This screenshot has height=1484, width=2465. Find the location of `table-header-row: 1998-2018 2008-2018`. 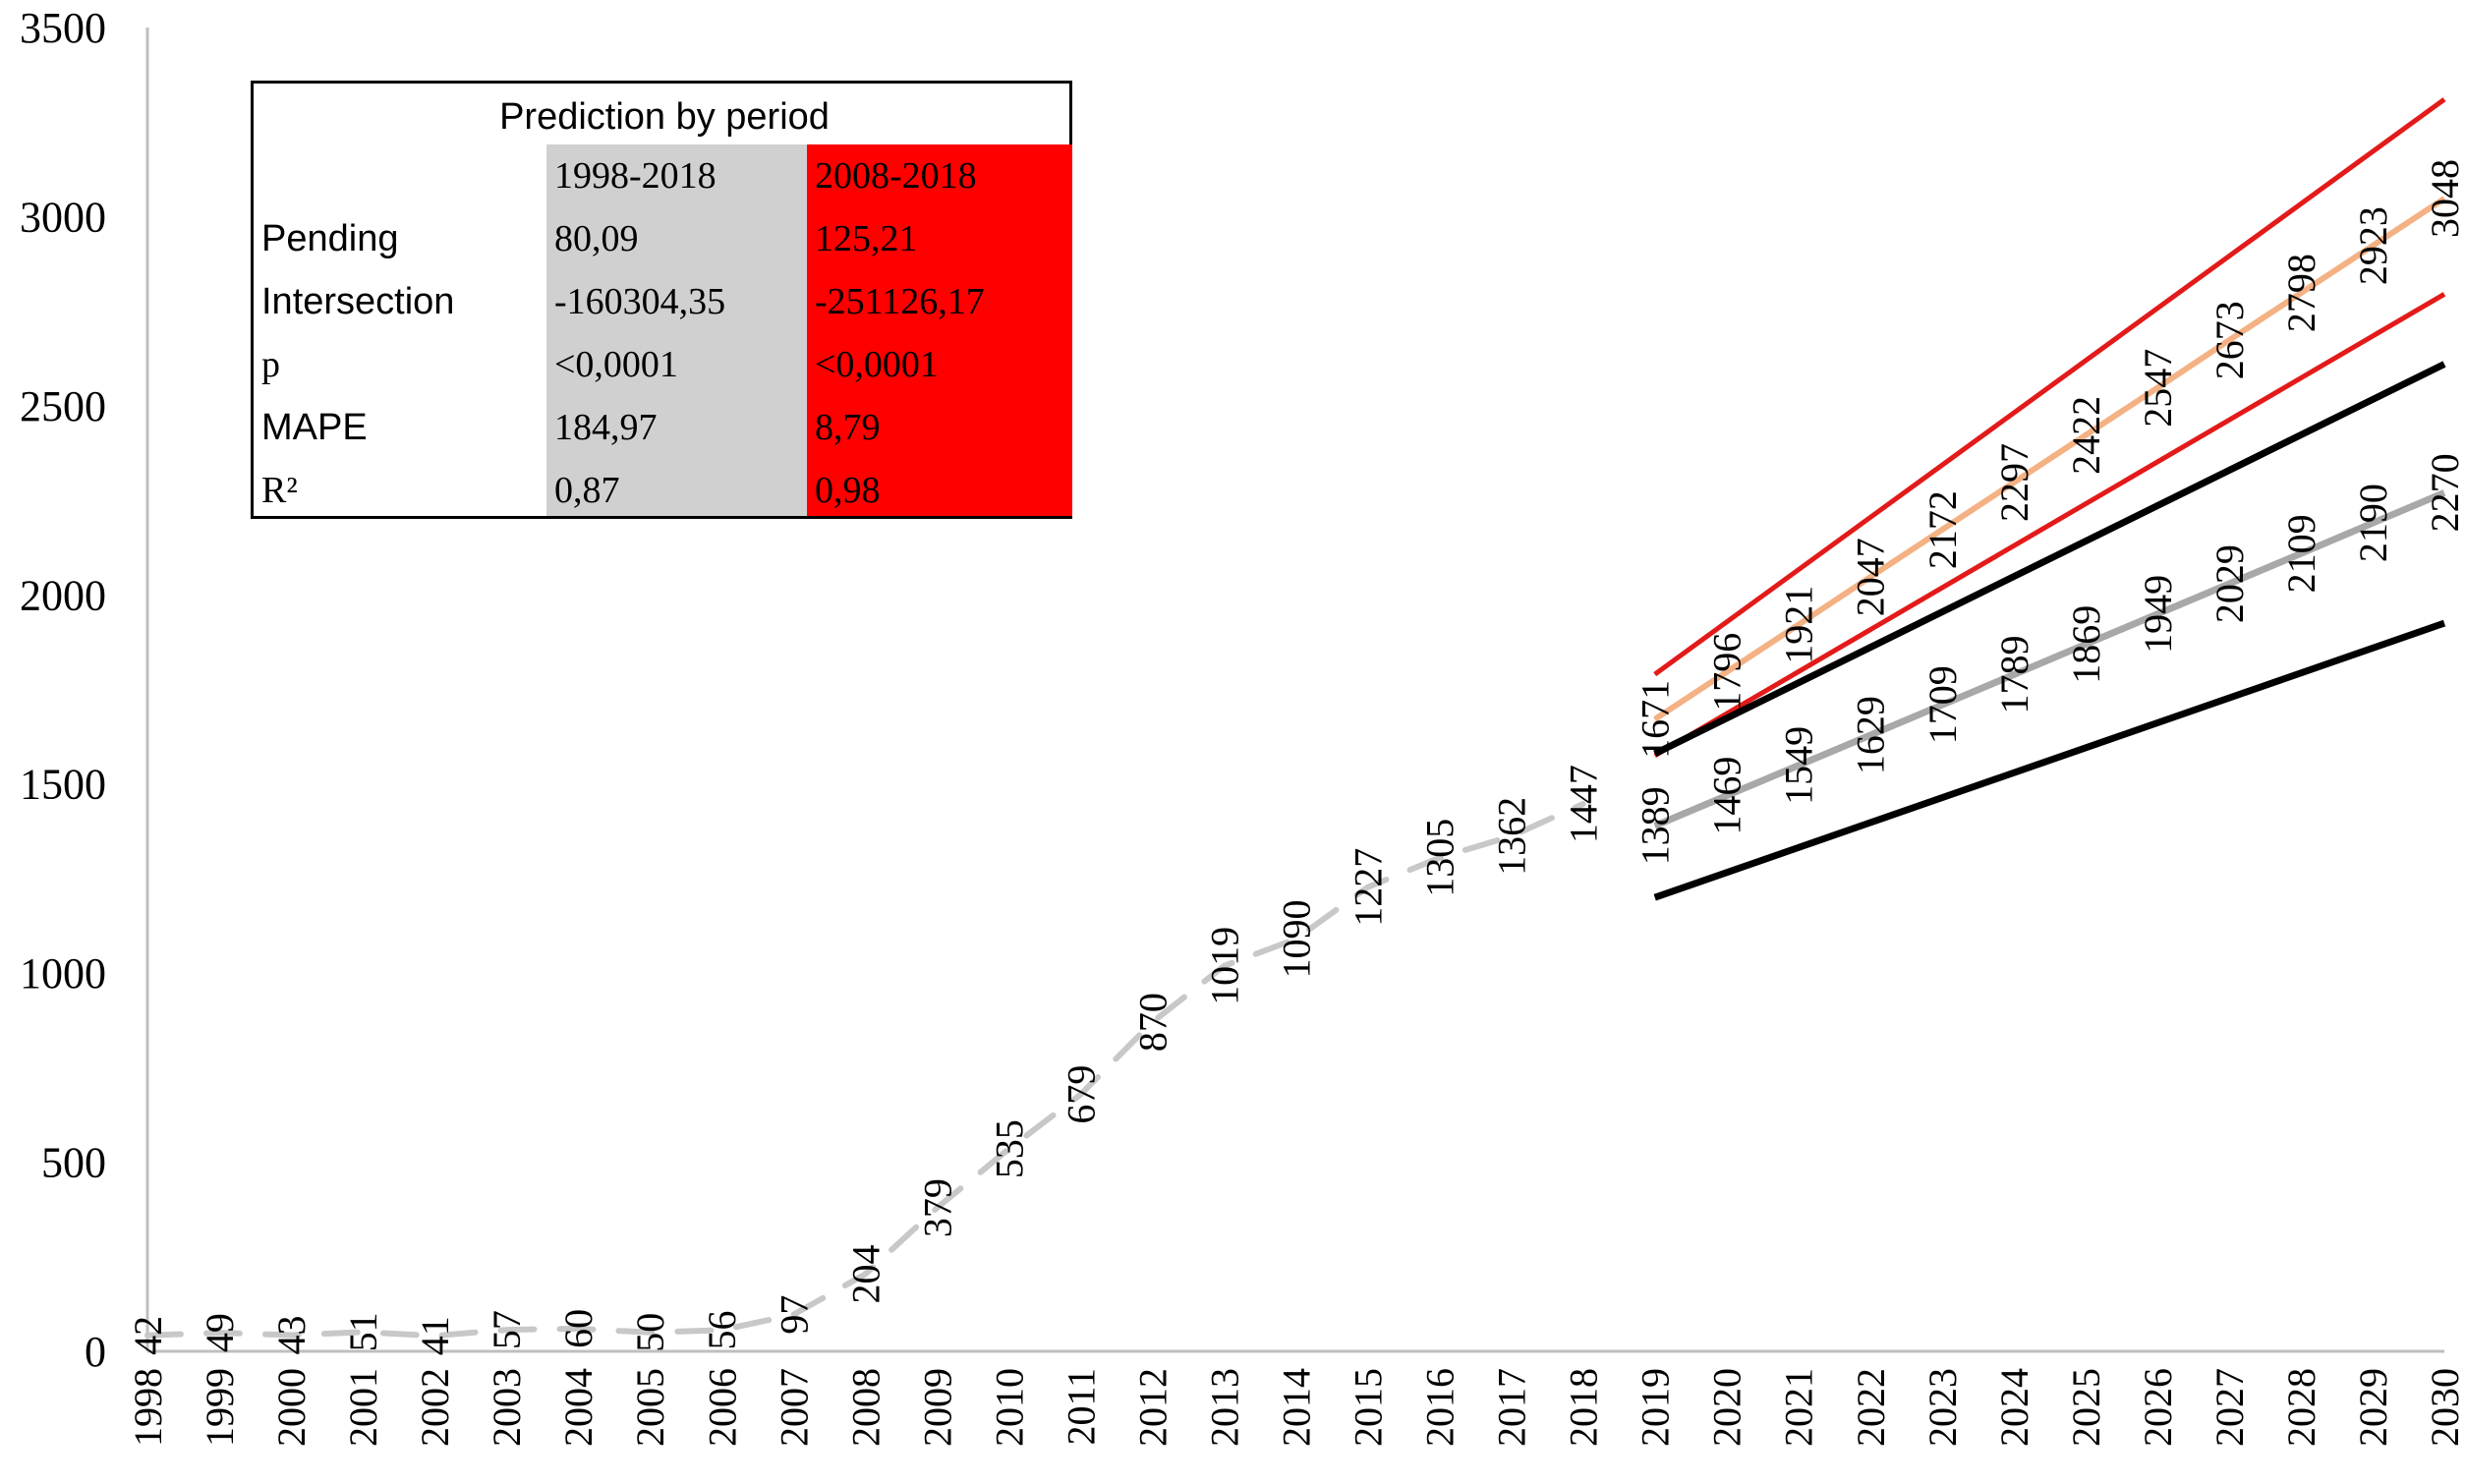

table-header-row: 1998-2018 2008-2018 is located at coordinates (661, 175).